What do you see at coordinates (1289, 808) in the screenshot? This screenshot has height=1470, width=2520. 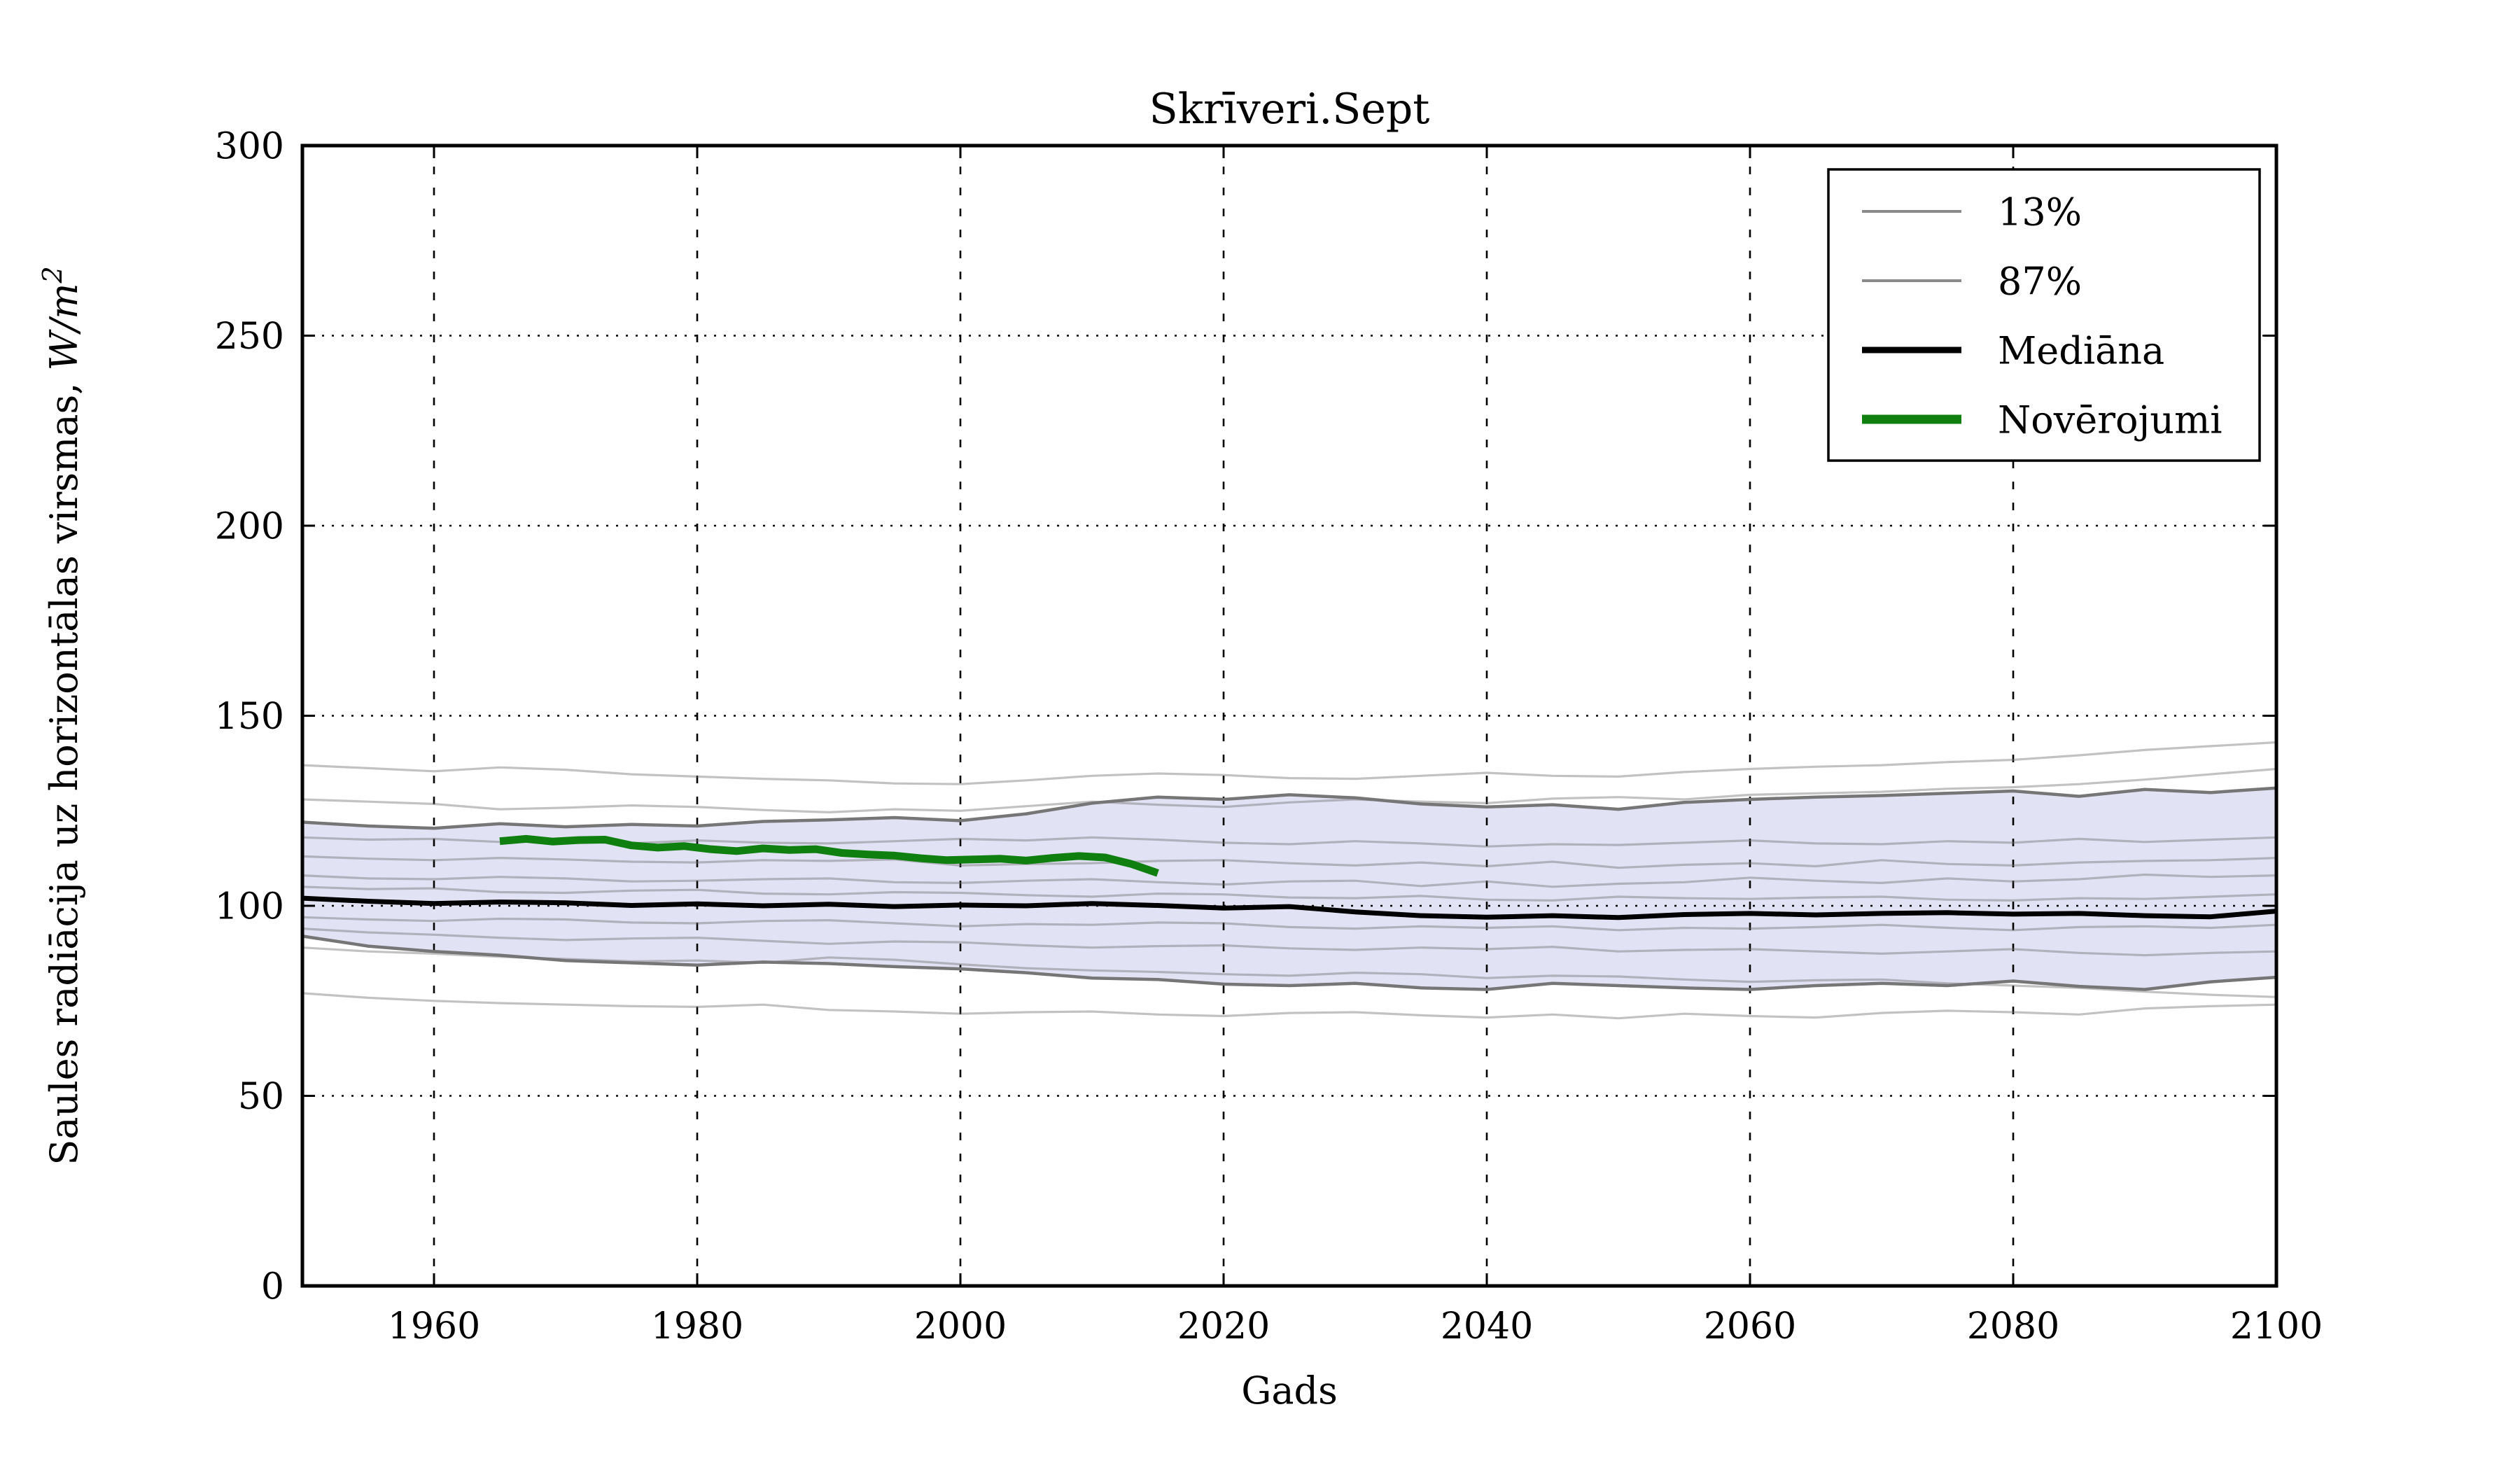 I see `percentile-upper-line` at bounding box center [1289, 808].